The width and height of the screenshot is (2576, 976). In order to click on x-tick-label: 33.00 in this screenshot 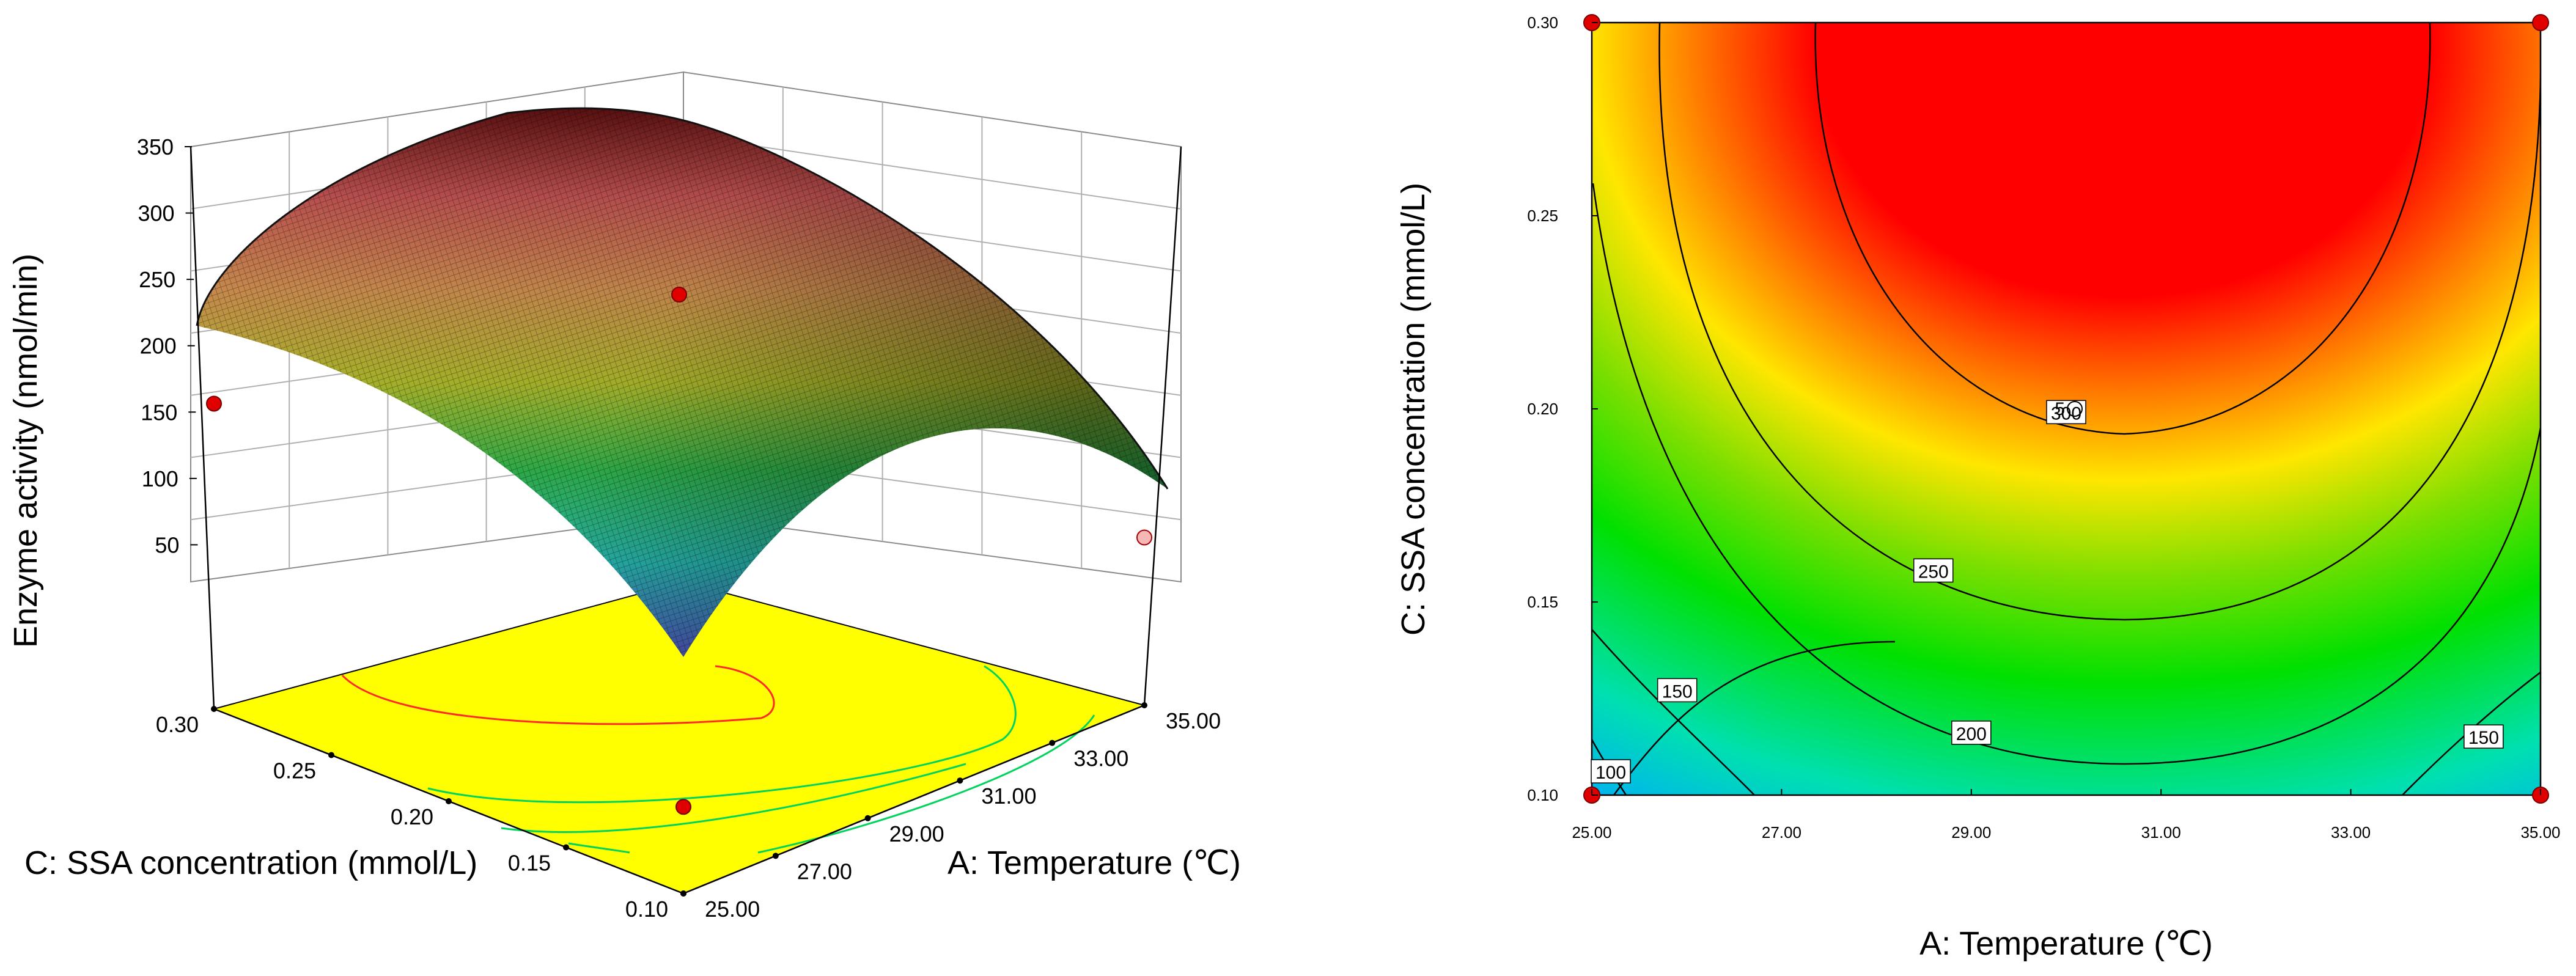, I will do `click(1100, 758)`.